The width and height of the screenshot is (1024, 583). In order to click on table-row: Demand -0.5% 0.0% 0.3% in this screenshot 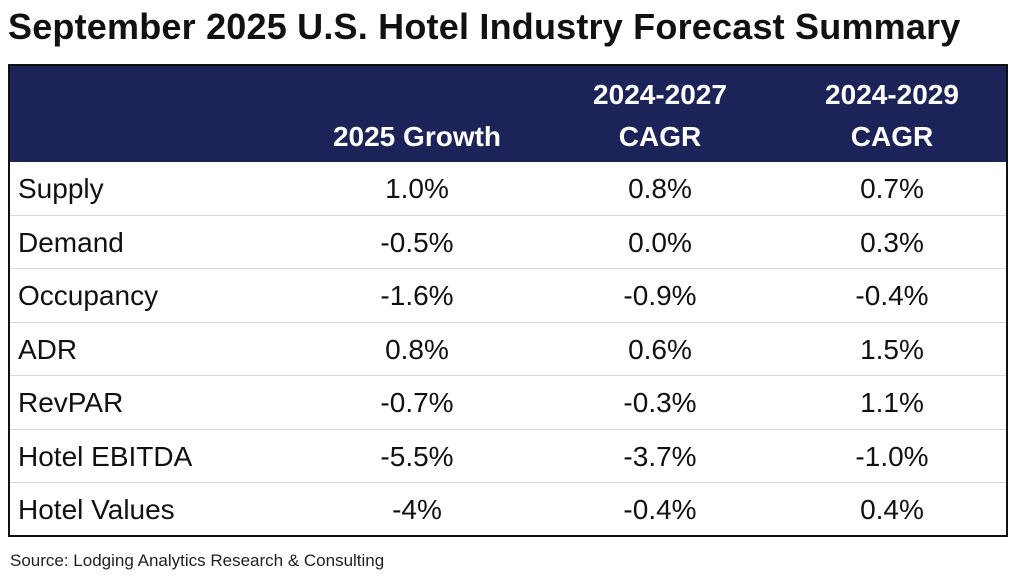, I will do `click(508, 242)`.